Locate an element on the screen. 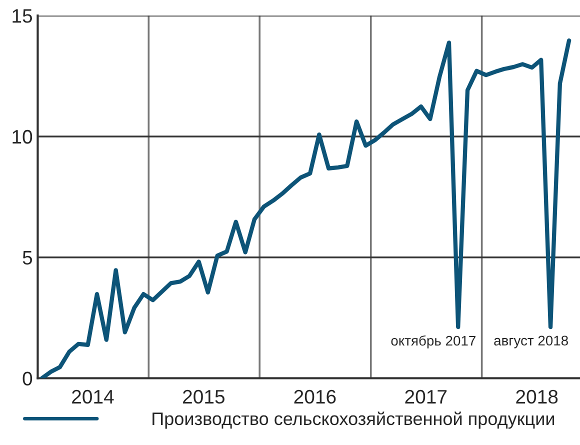 This screenshot has height=445, width=580. x-tick-label: 2014 is located at coordinates (93, 397).